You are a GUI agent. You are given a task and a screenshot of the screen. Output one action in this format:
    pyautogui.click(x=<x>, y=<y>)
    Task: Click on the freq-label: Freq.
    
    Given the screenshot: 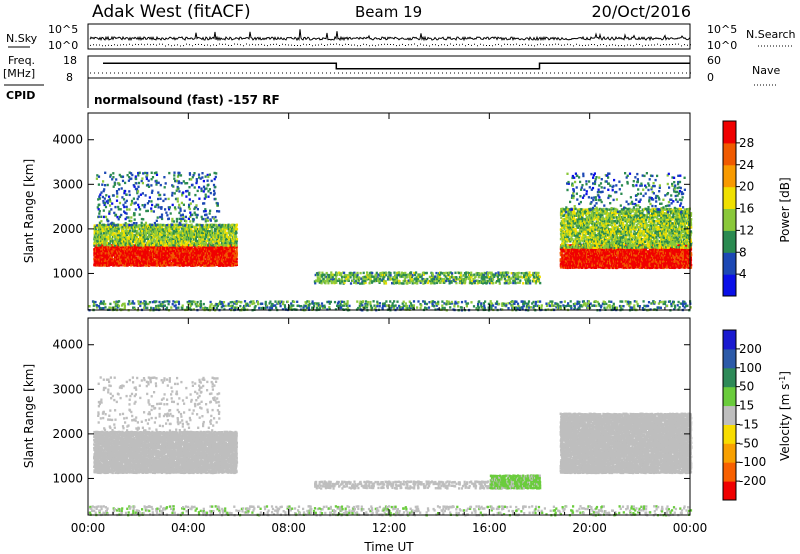 What is the action you would take?
    pyautogui.click(x=21, y=60)
    